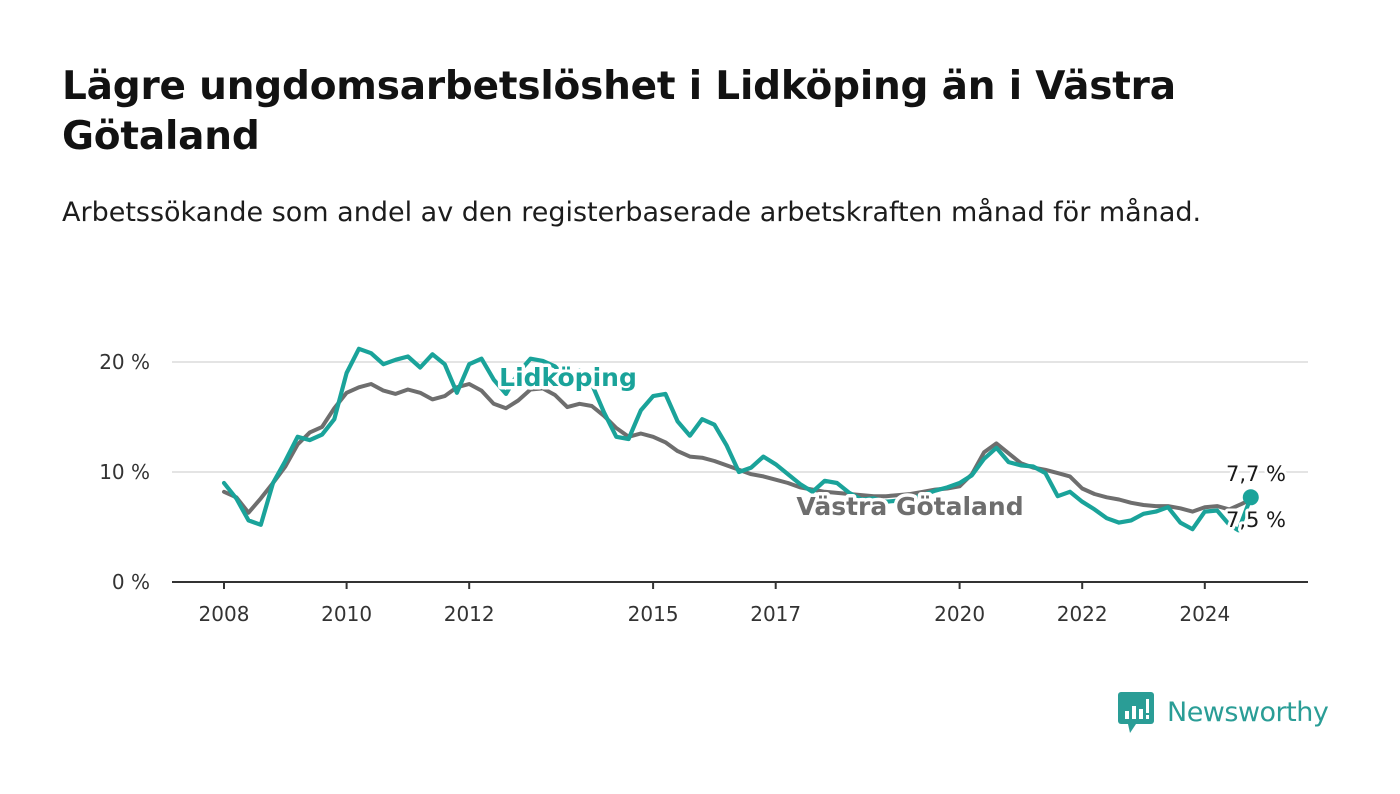  What do you see at coordinates (1248, 712) in the screenshot?
I see `brand-name: Newsworthy` at bounding box center [1248, 712].